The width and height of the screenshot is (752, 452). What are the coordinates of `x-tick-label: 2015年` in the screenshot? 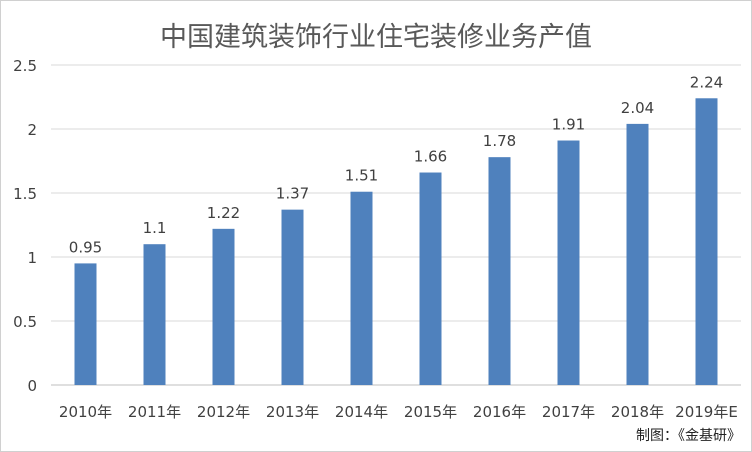 It's located at (430, 412).